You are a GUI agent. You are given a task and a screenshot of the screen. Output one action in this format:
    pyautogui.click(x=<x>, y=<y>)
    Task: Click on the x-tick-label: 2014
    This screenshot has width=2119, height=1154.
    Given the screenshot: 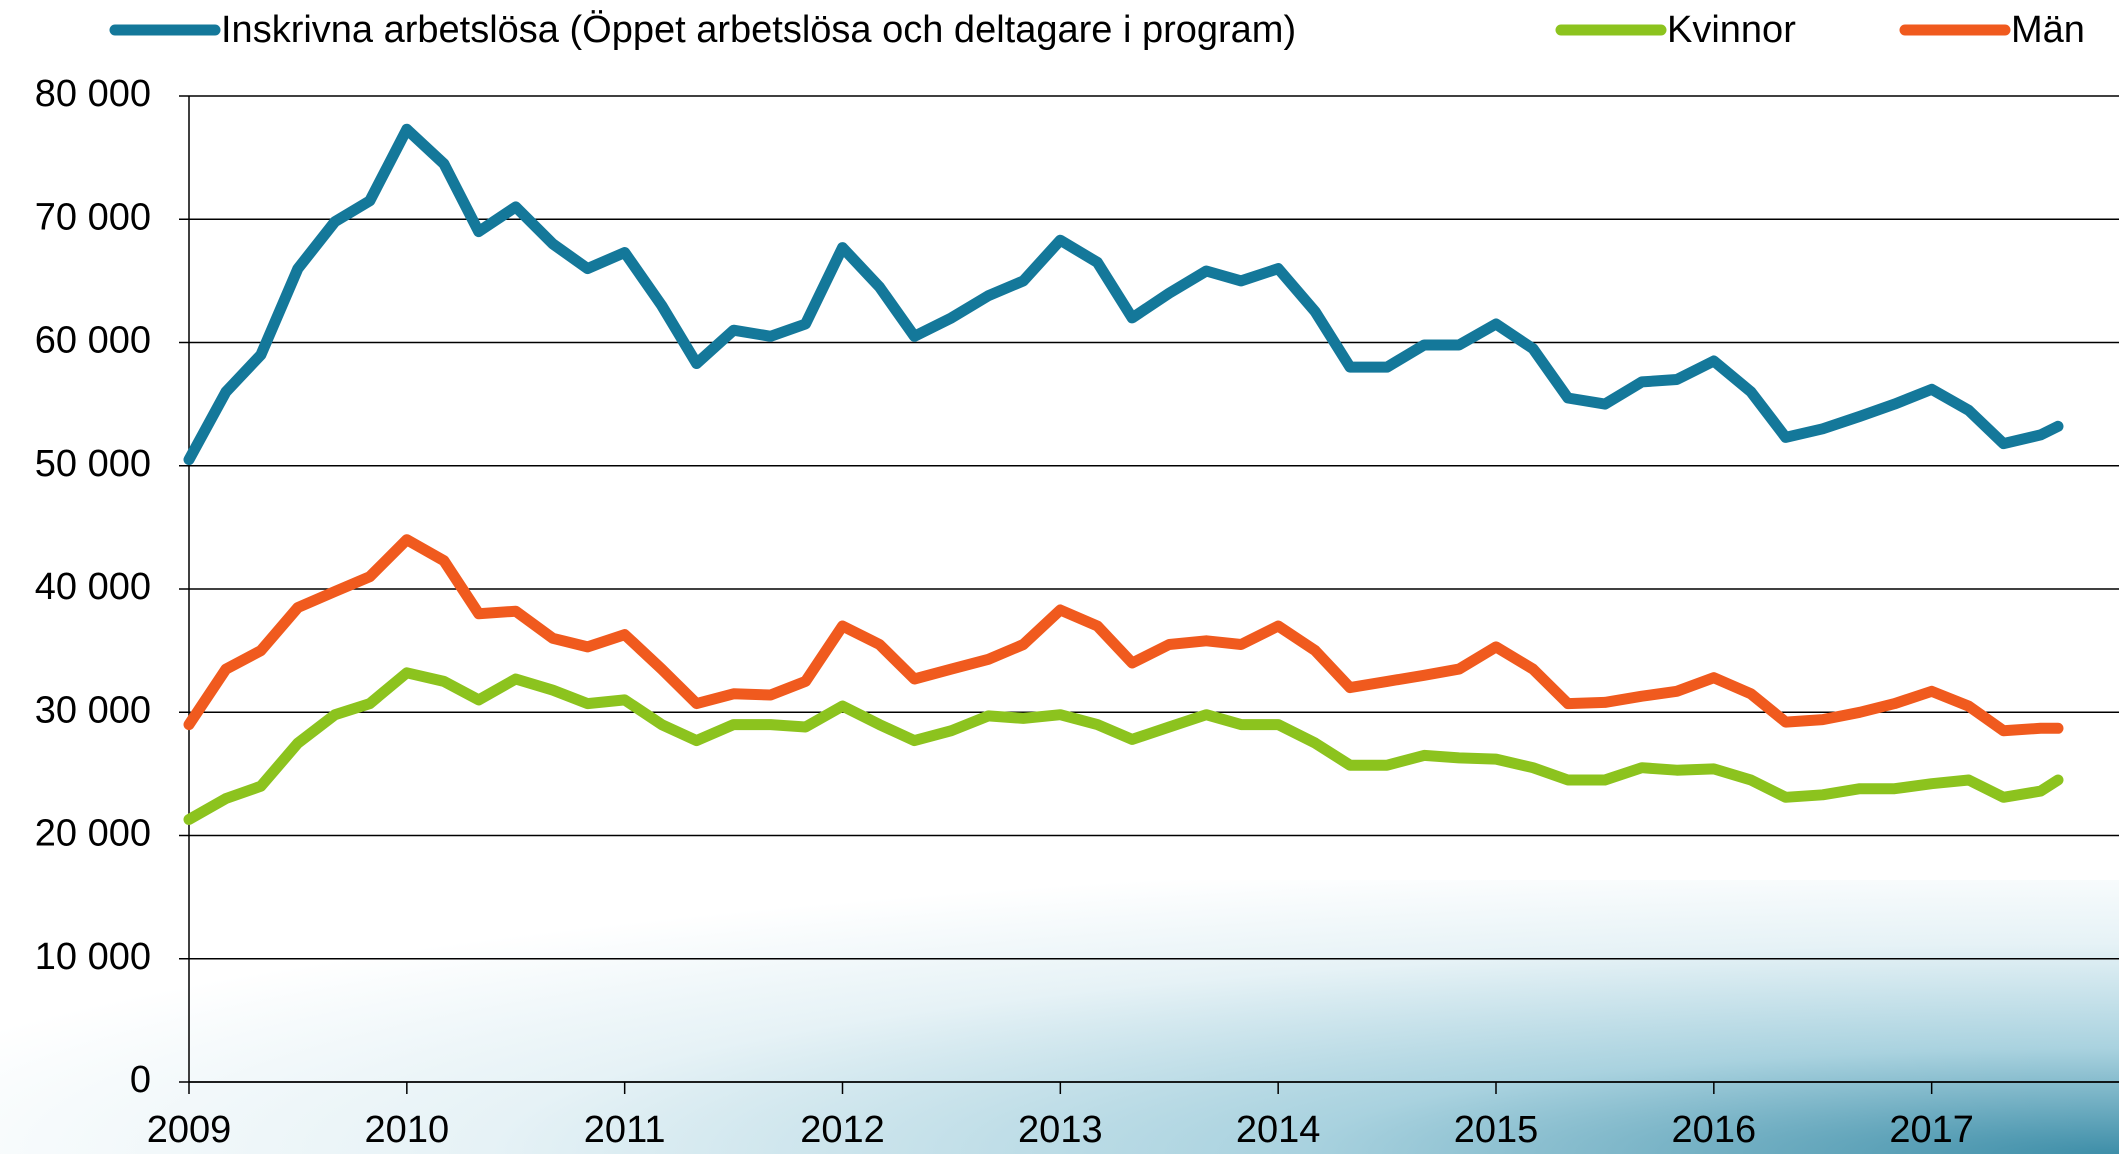 What is the action you would take?
    pyautogui.click(x=1278, y=1130)
    